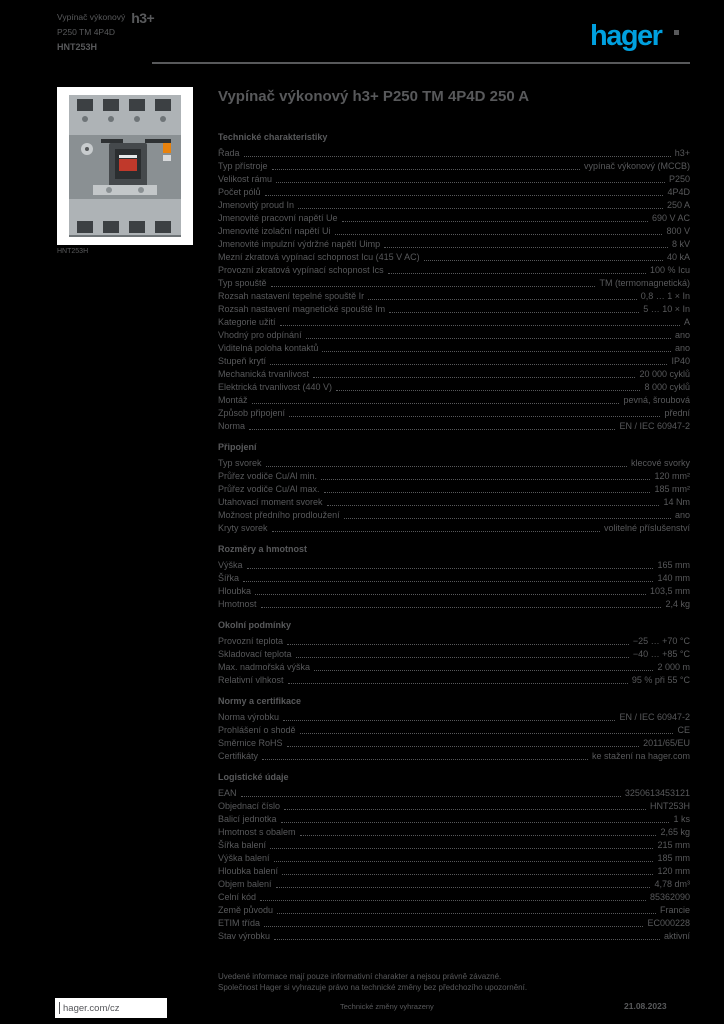 The width and height of the screenshot is (724, 1024). What do you see at coordinates (454, 604) in the screenshot?
I see `spec-row: Hmotnost 2,4 kg` at bounding box center [454, 604].